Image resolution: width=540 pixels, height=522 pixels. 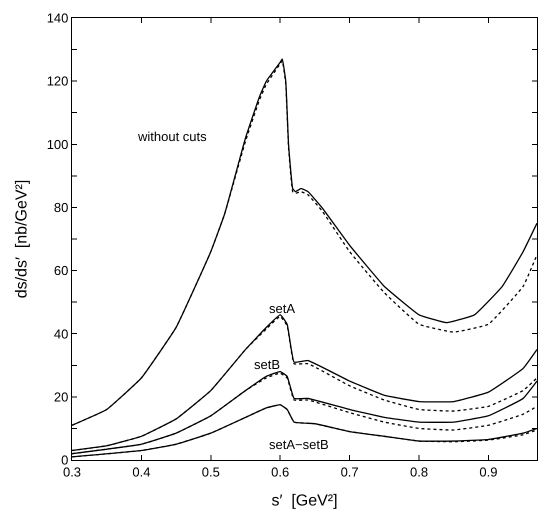 What do you see at coordinates (172, 136) in the screenshot?
I see `annotation: without cuts` at bounding box center [172, 136].